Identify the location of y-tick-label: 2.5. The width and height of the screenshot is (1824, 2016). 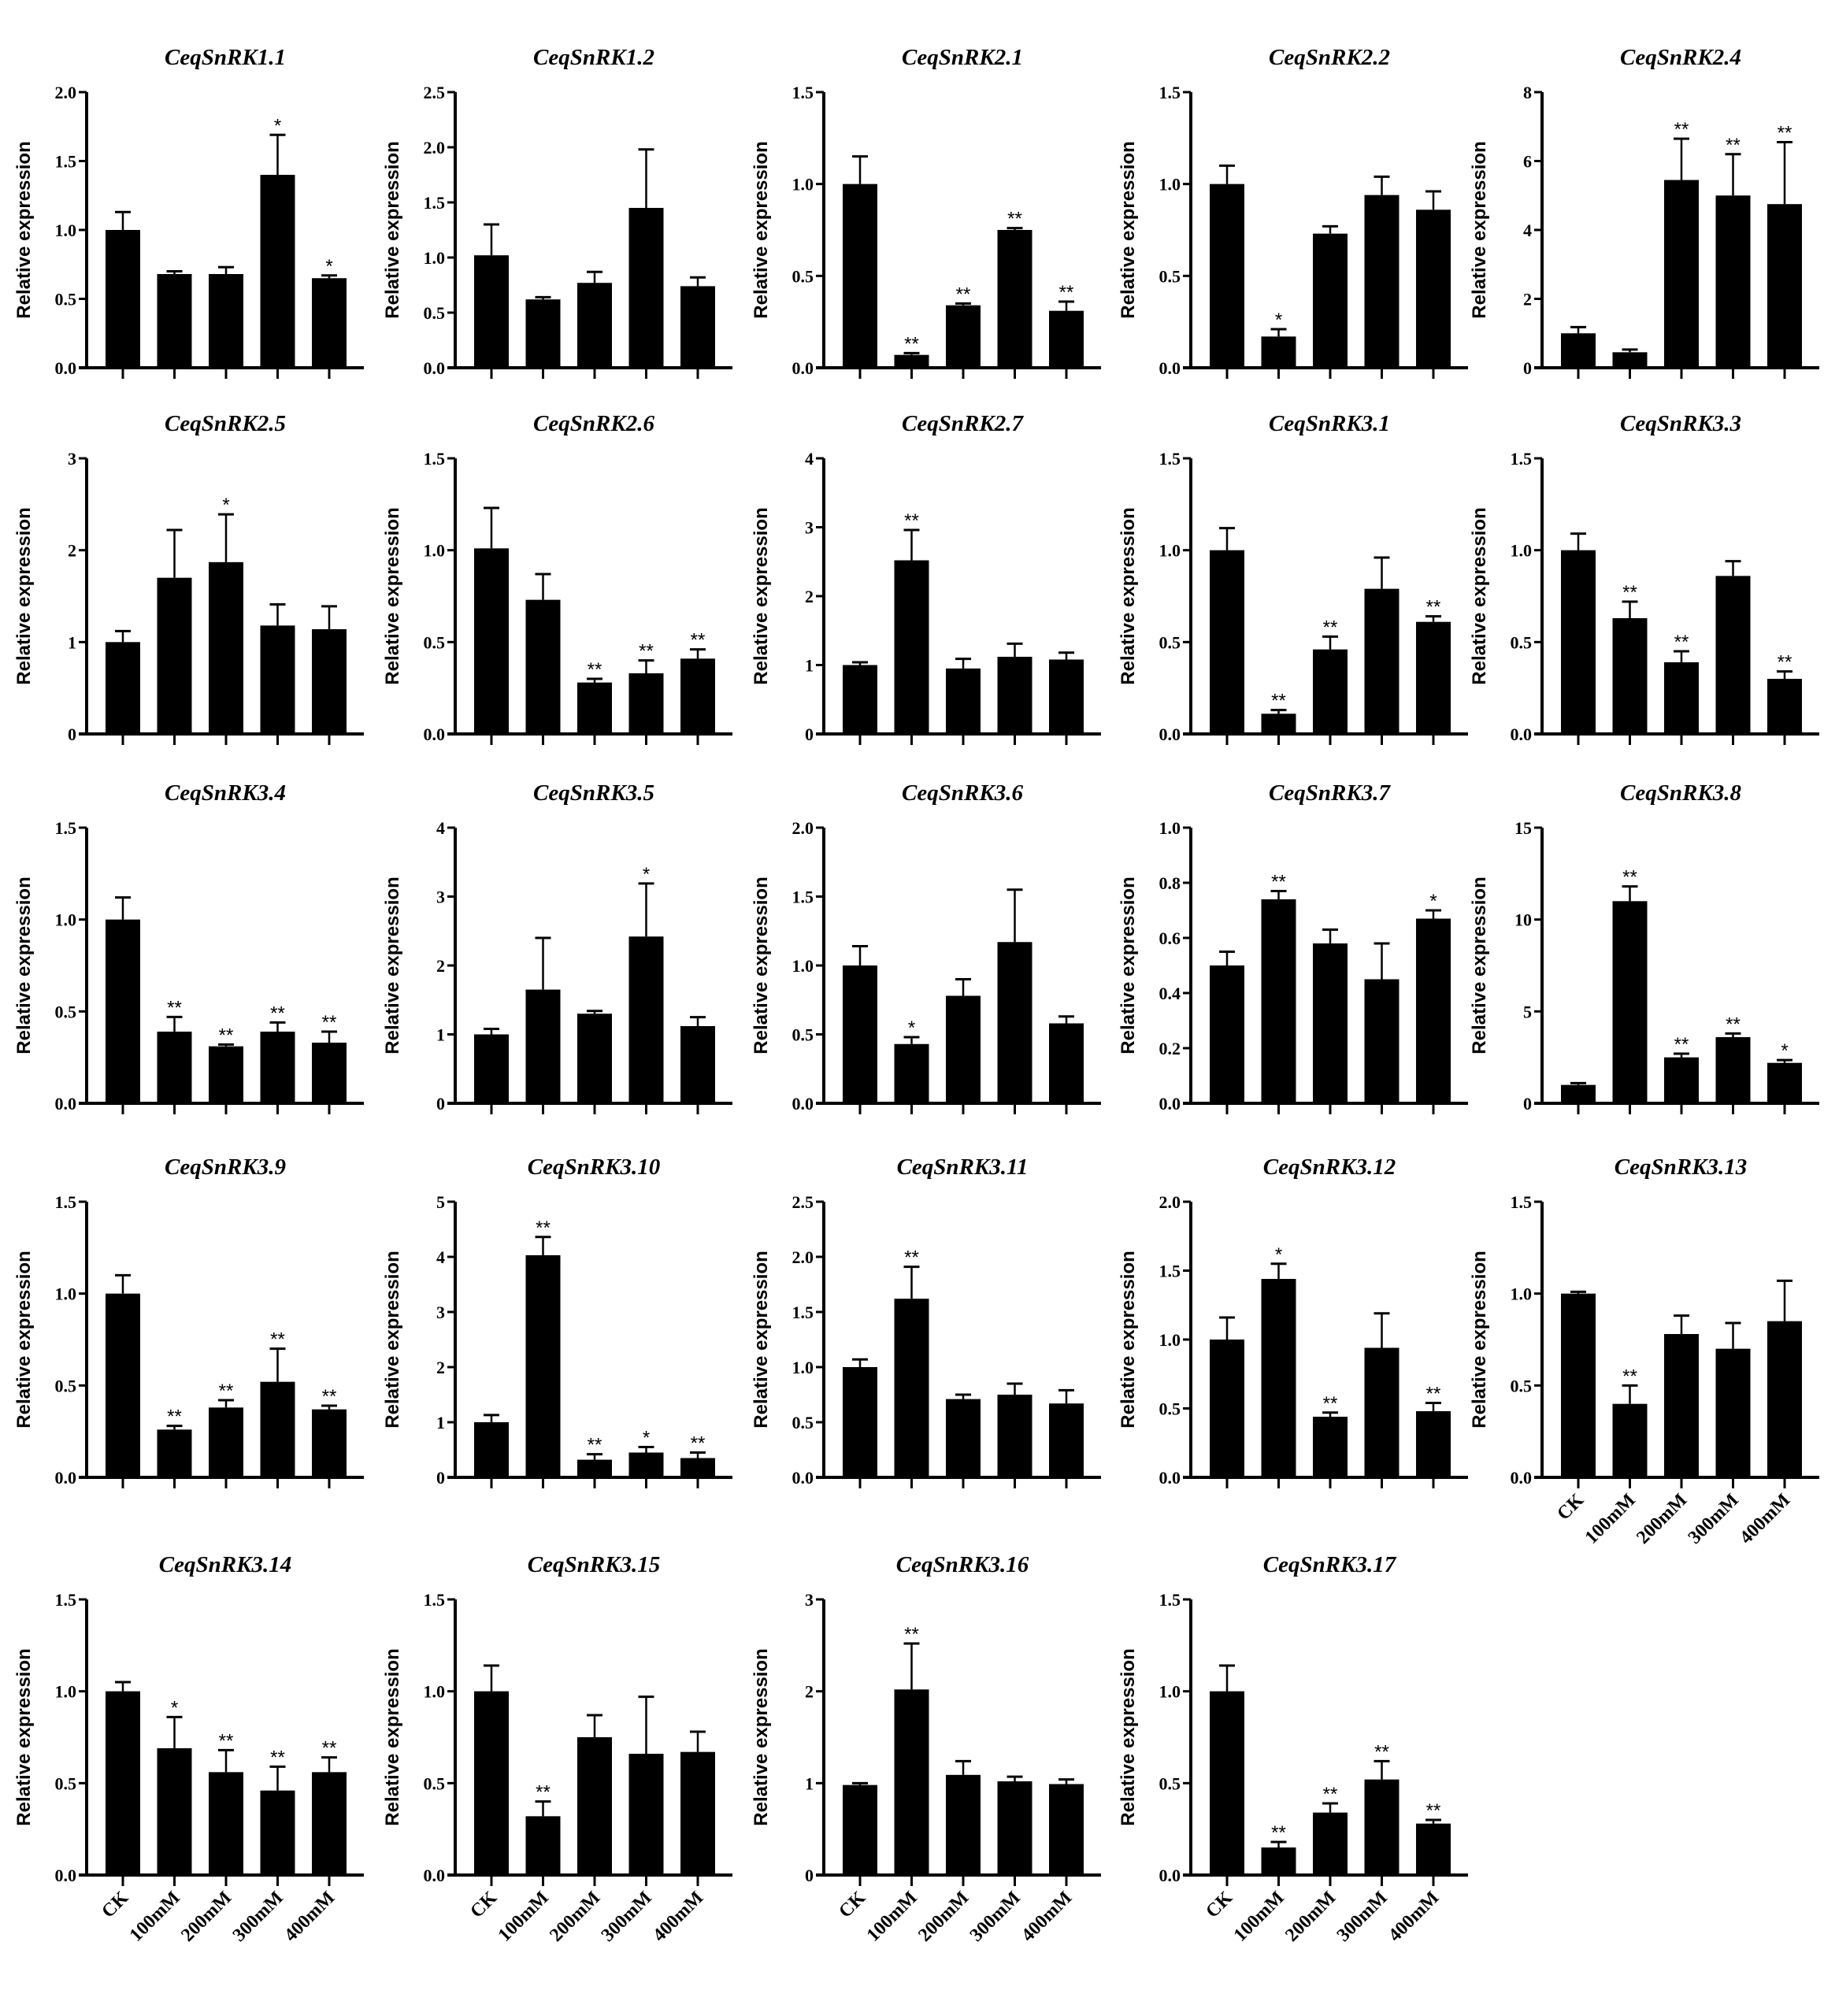
(803, 1202).